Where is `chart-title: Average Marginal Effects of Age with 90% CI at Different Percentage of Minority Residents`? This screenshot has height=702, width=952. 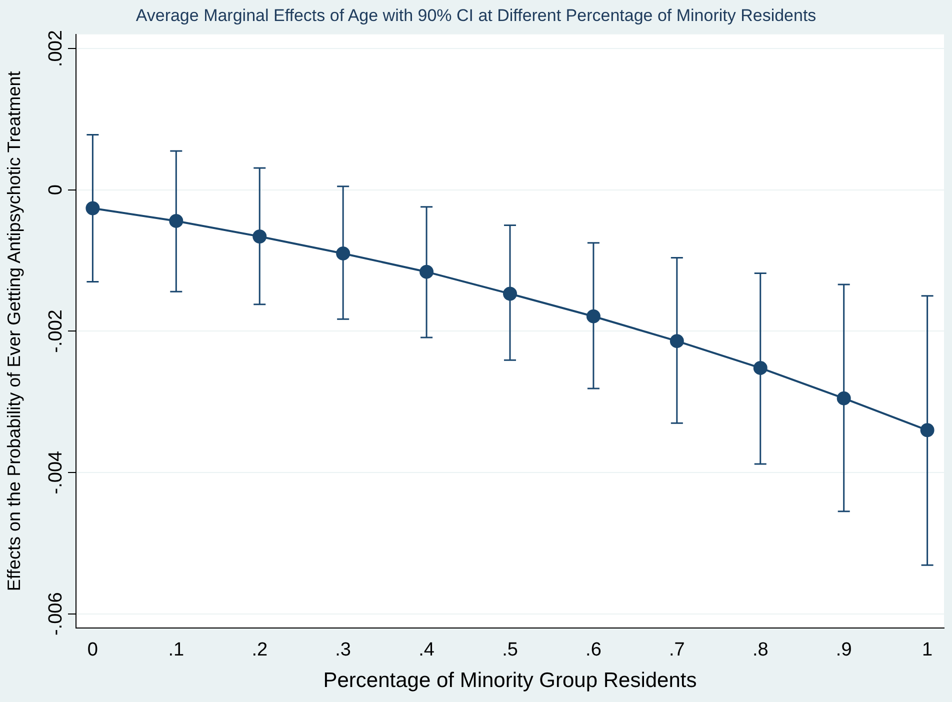
chart-title: Average Marginal Effects of Age with 90% CI at Different Percentage of Minority Residents is located at coordinates (476, 15).